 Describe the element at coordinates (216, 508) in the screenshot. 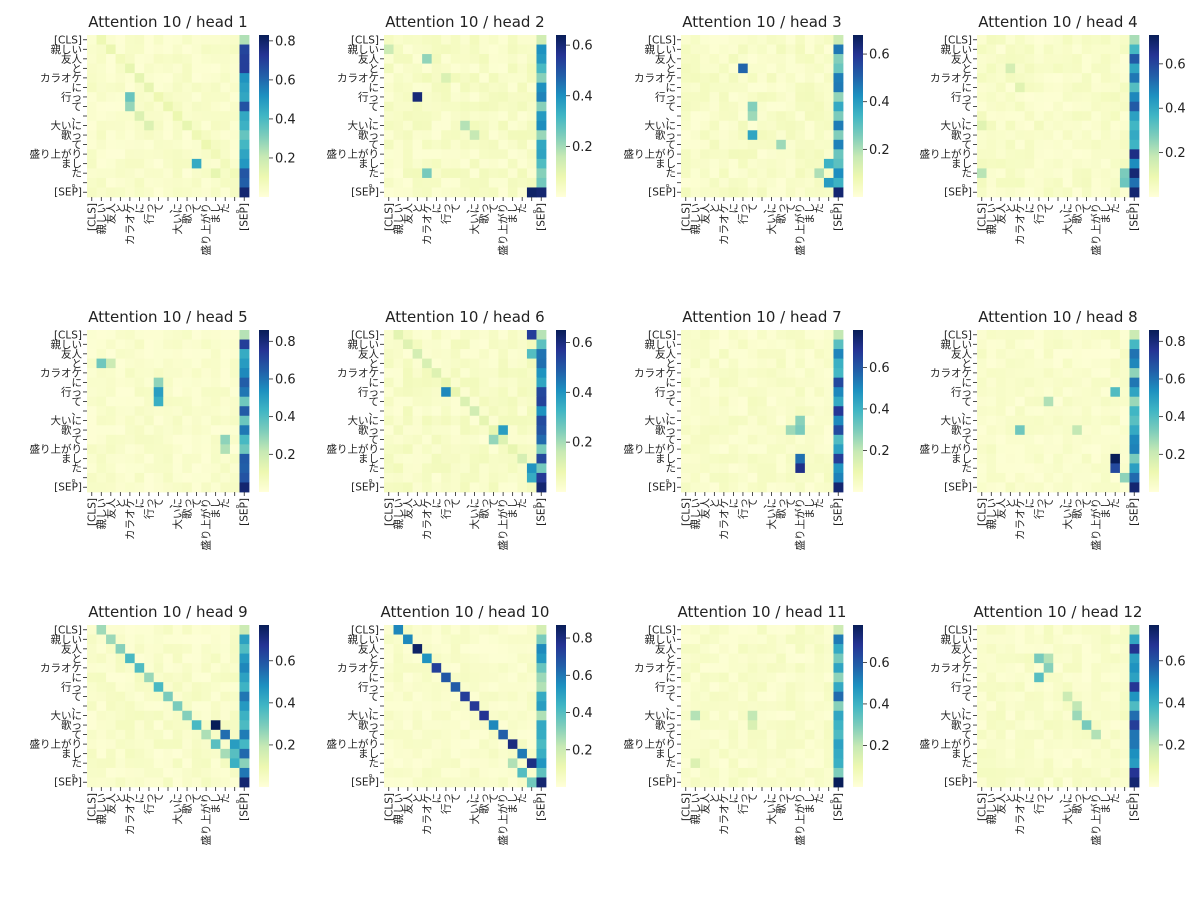

I see `x-tick-label: まし` at that location.